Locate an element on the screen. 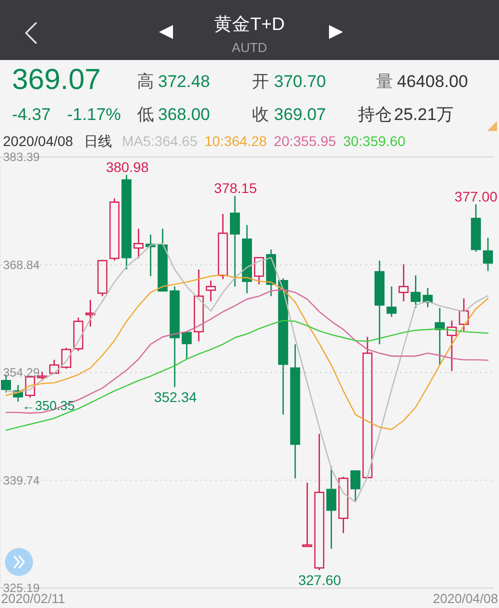  text: 25.21万 is located at coordinates (424, 115).